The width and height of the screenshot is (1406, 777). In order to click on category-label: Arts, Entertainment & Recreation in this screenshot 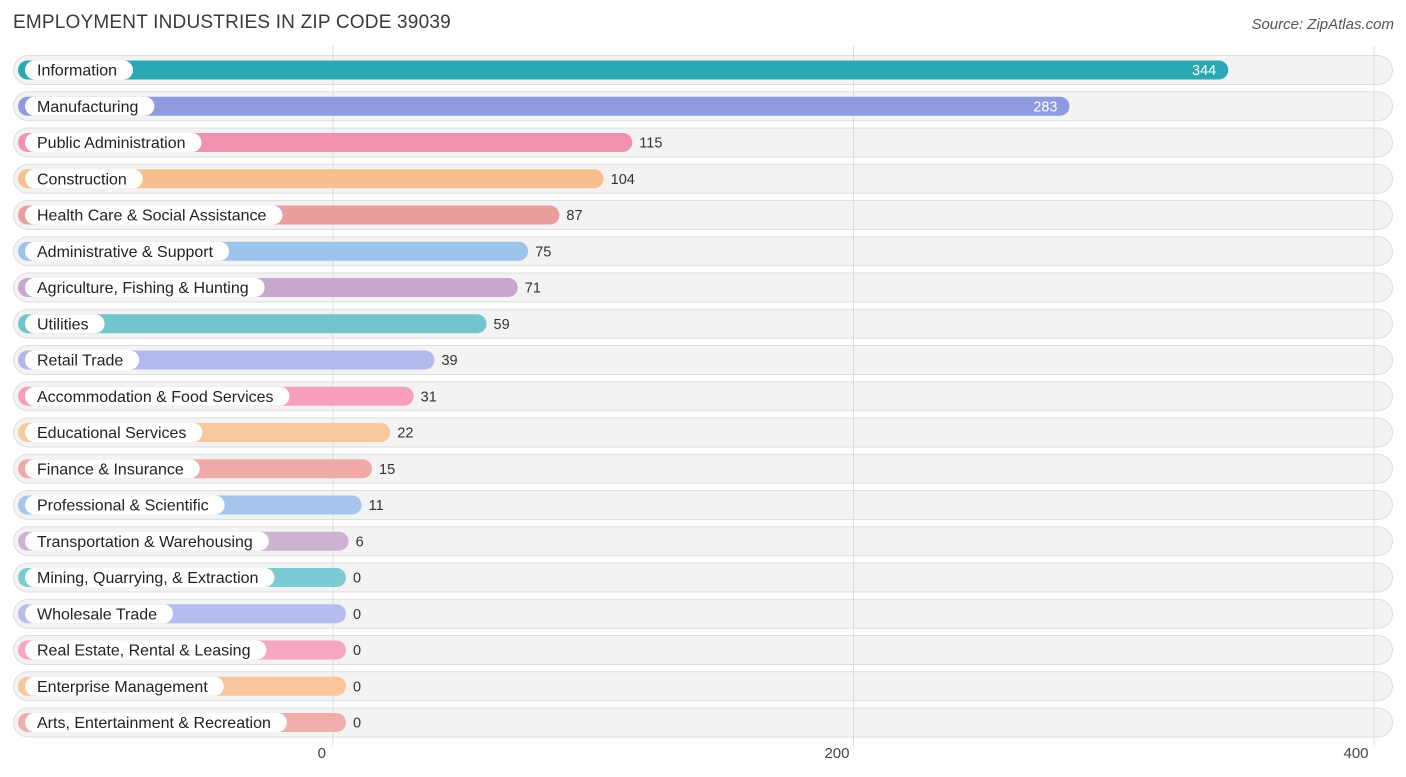, I will do `click(154, 723)`.